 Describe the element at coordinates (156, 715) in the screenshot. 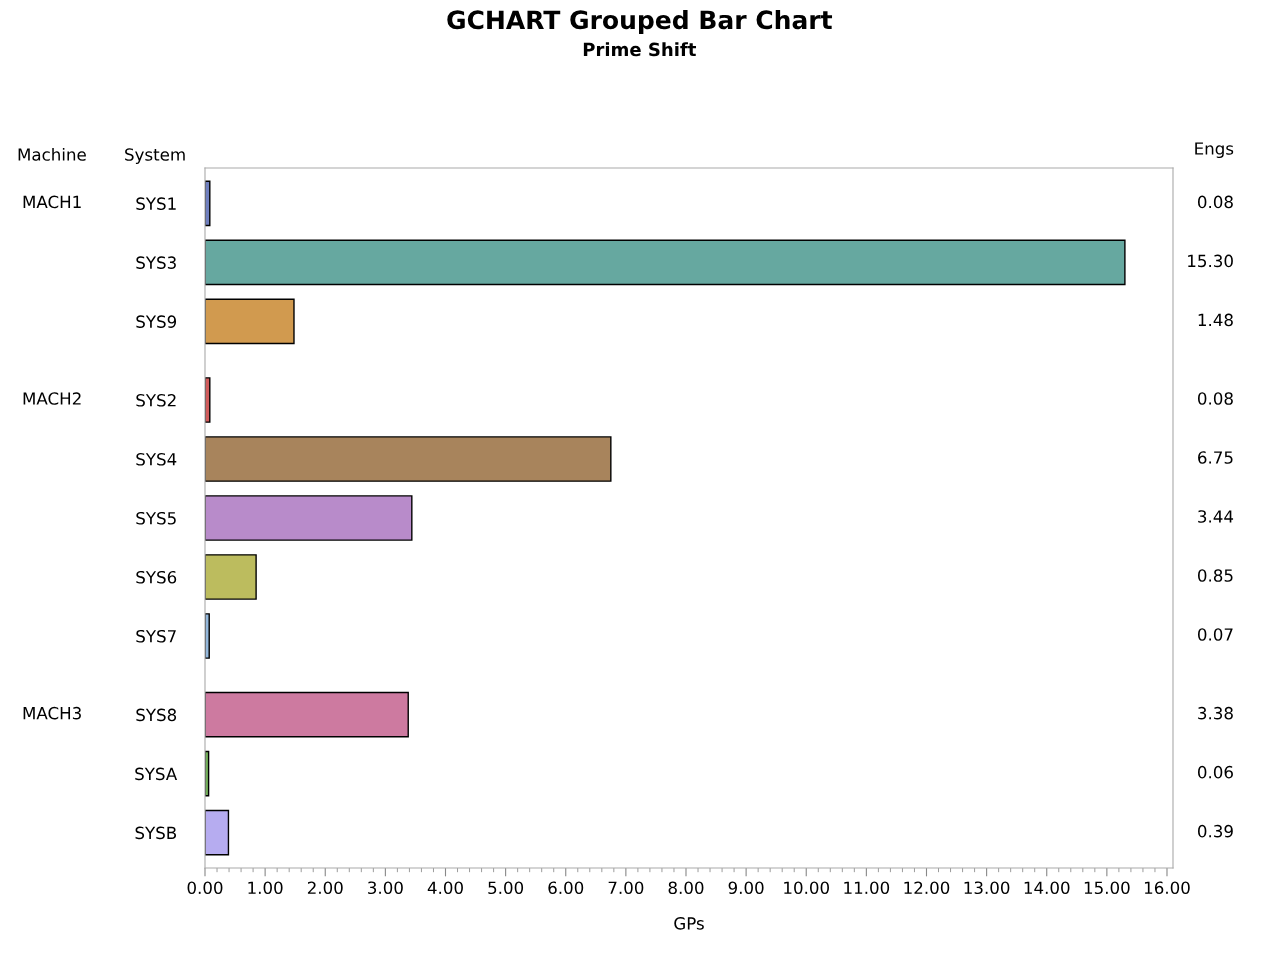

I see `y-tick-label: SYS8` at that location.